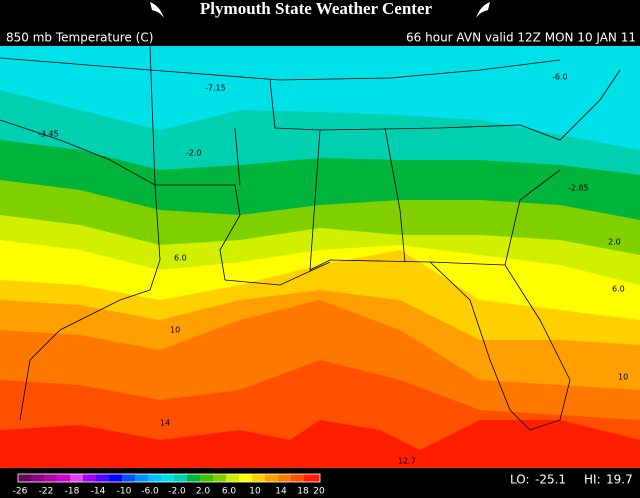 The image size is (640, 498). Describe the element at coordinates (72, 492) in the screenshot. I see `colorbar-label: -18` at that location.